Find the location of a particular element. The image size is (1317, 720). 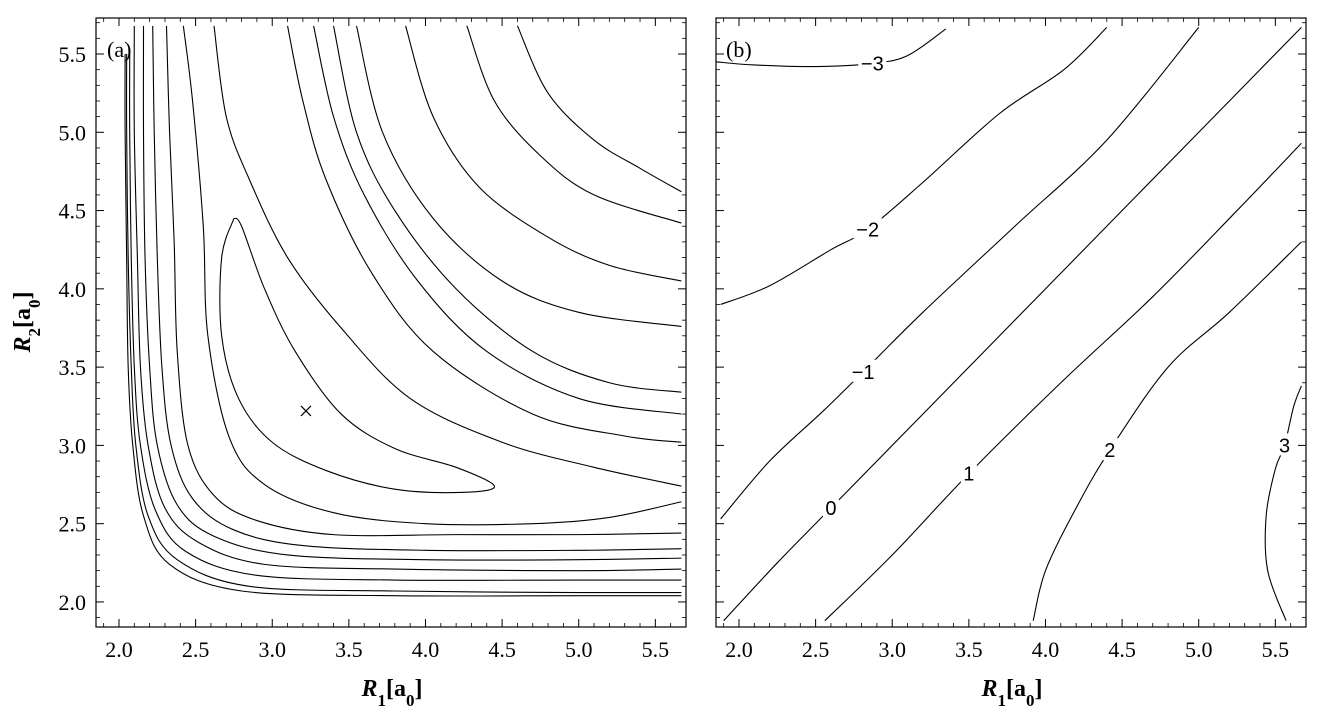

y-tick-label: 5.5 is located at coordinates (73, 54).